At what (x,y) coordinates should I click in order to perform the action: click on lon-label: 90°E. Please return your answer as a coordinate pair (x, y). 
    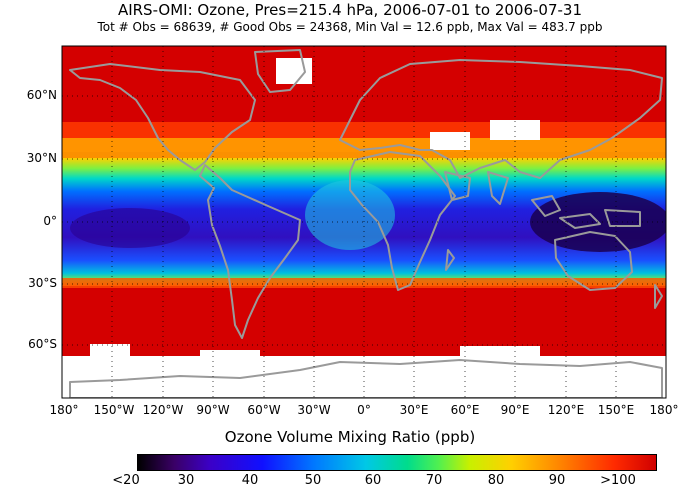
    Looking at the image, I should click on (515, 410).